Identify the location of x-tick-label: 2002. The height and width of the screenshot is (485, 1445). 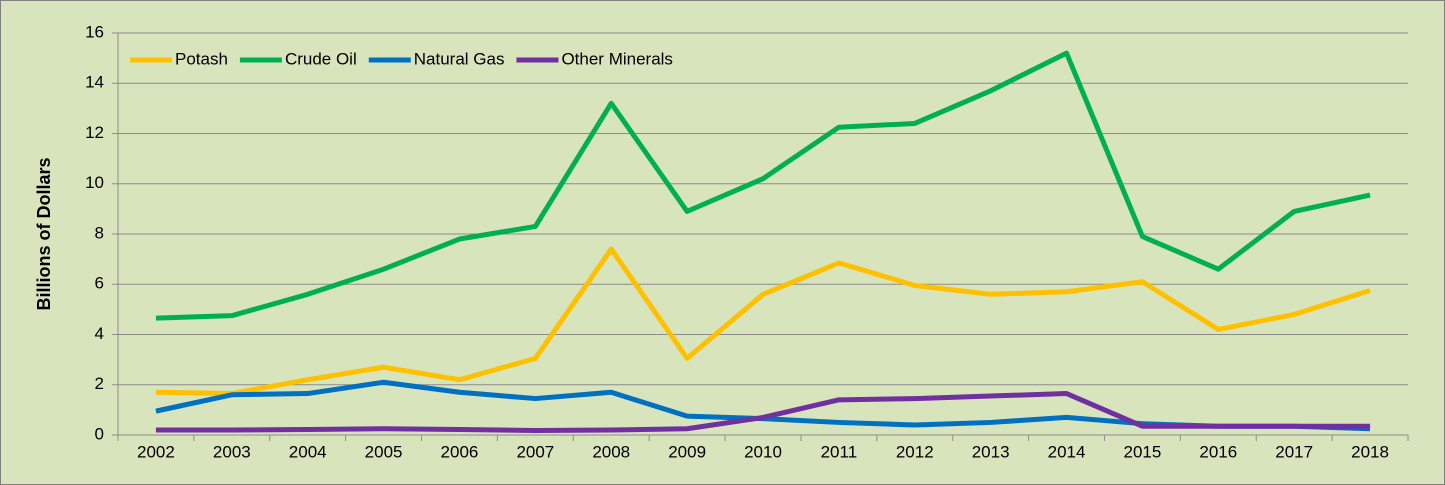
(156, 451).